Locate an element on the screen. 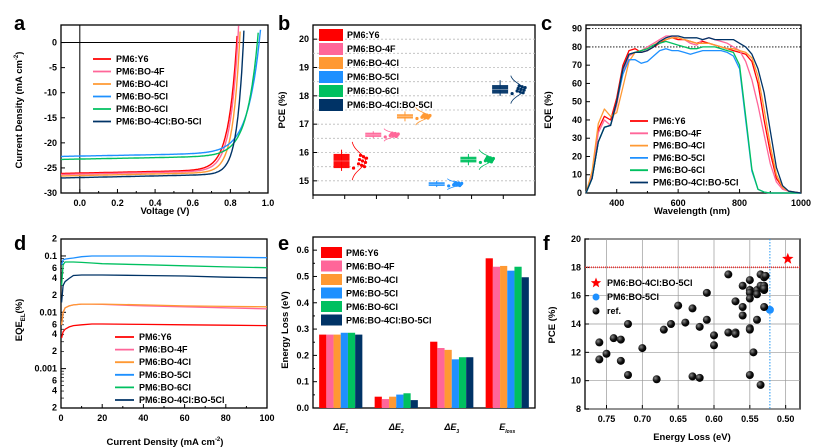 The width and height of the screenshot is (813, 448). legend-e-label: PM6:BO-4F is located at coordinates (370, 267).